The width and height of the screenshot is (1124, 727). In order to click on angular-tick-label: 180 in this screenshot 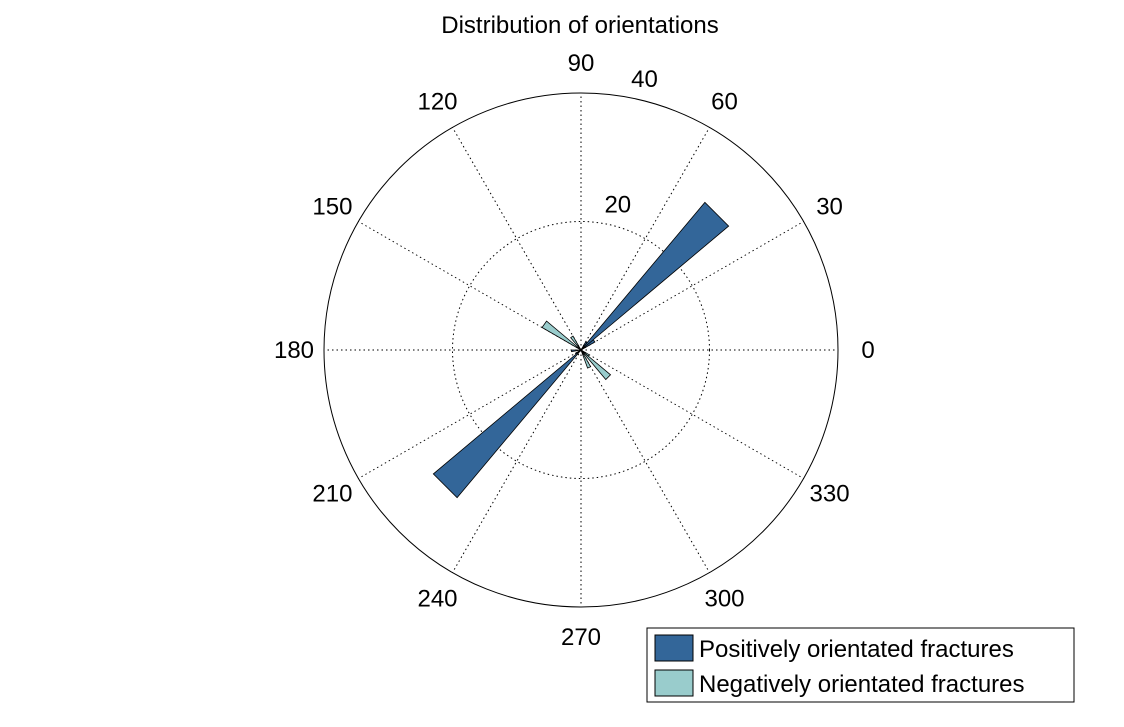, I will do `click(294, 350)`.